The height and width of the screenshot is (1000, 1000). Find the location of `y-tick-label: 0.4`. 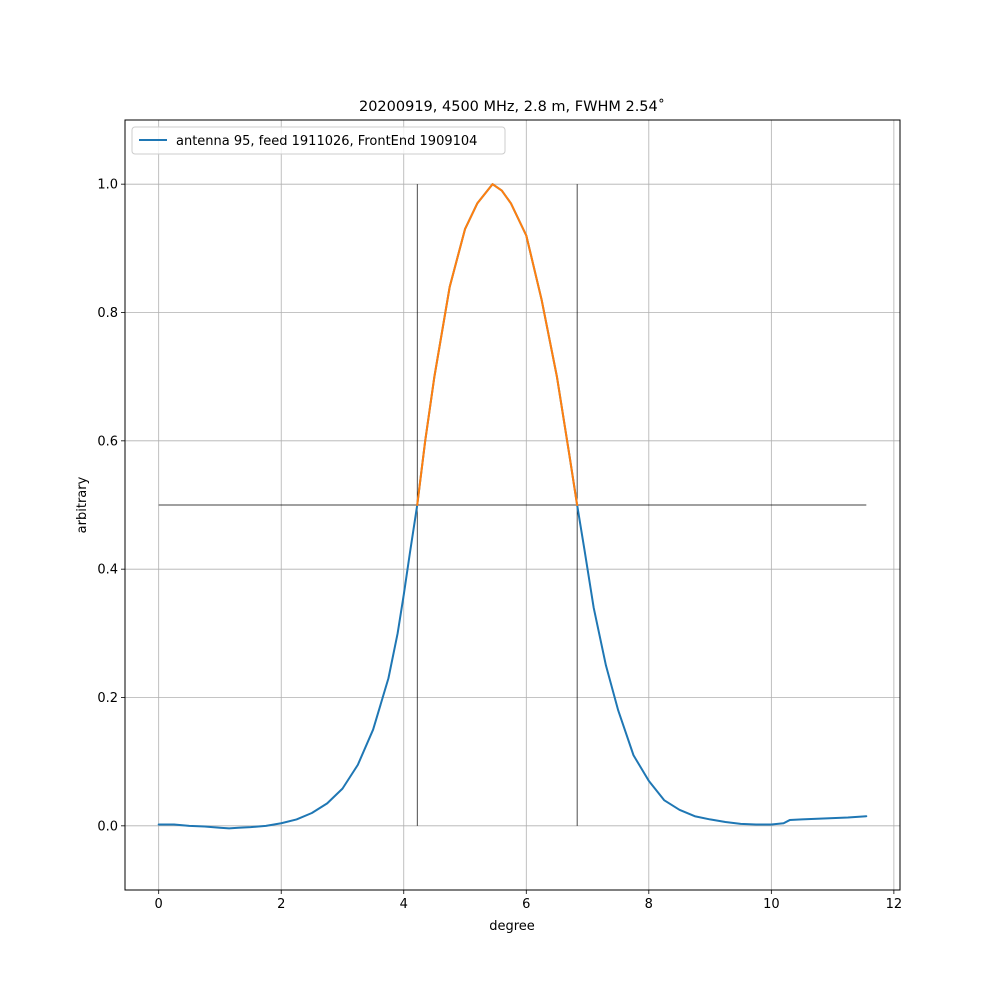

y-tick-label: 0.4 is located at coordinates (107, 570).